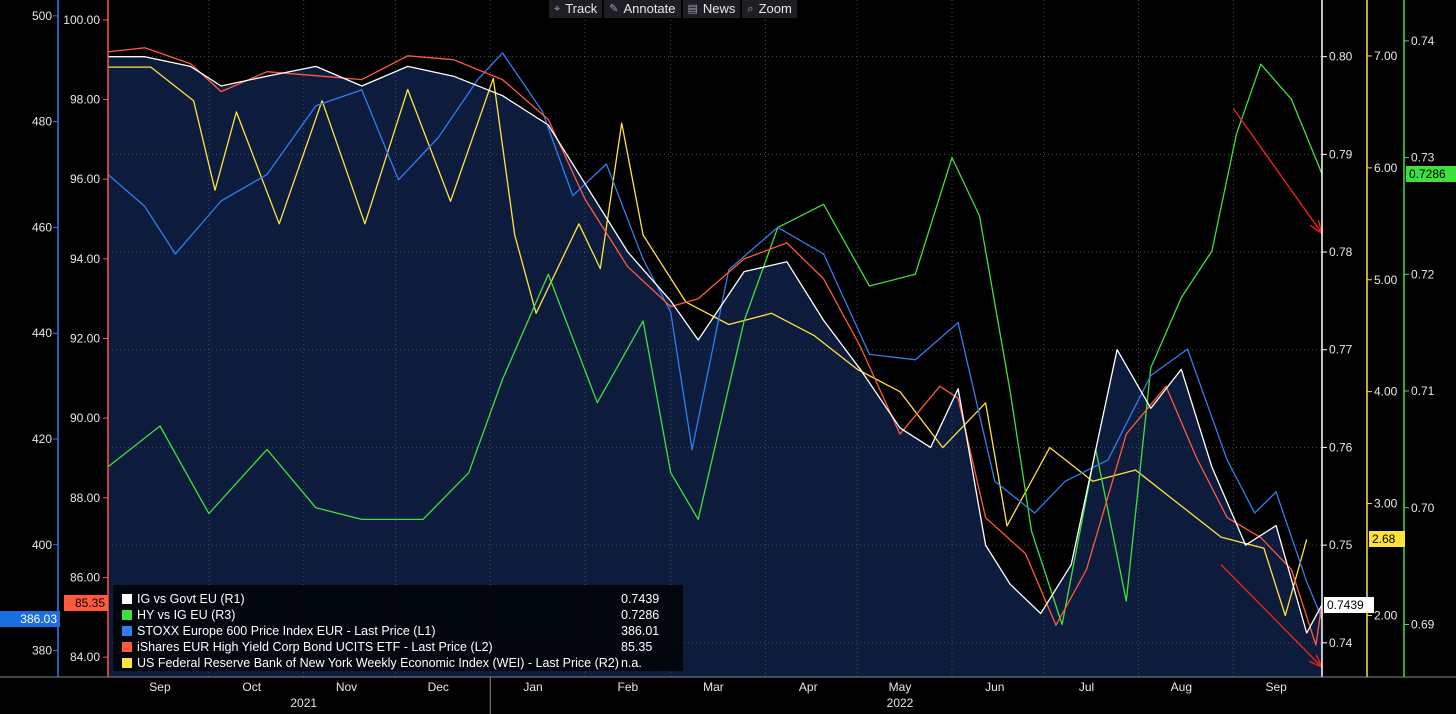  I want to click on r2-tick-label: 2.00, so click(1386, 615).